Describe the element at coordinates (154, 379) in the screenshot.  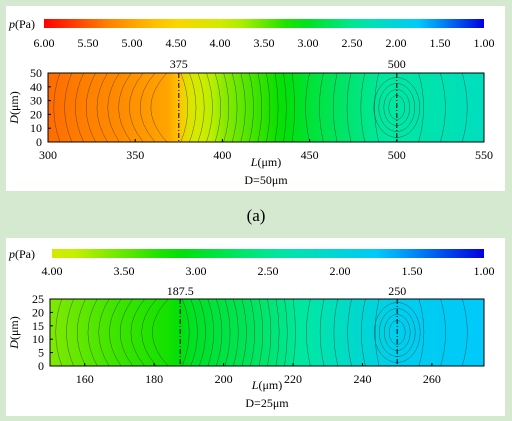
I see `x-tick-label: 180` at that location.